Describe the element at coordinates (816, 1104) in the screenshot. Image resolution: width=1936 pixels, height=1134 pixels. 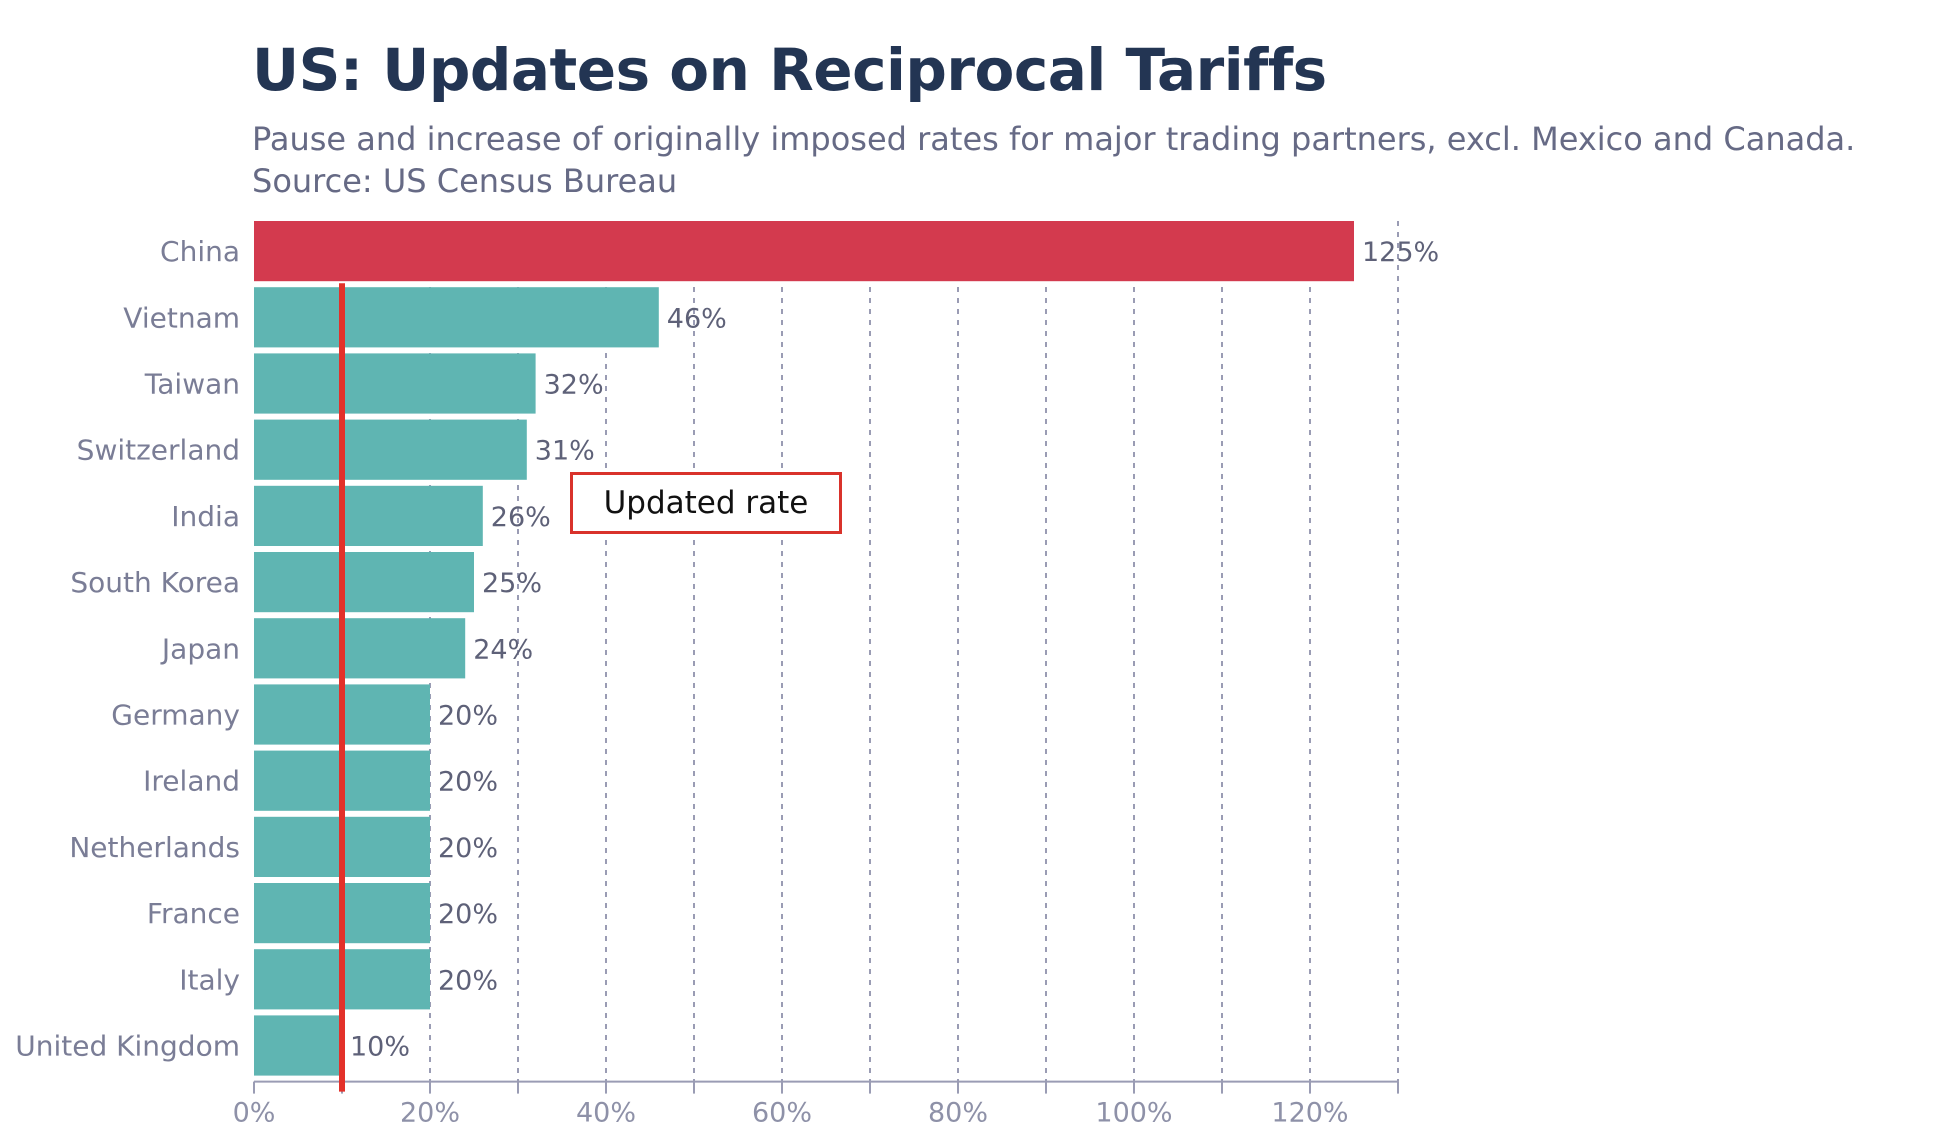
I see `x-axis: 0% 20% 40% 60% 80% 100% 120%` at that location.